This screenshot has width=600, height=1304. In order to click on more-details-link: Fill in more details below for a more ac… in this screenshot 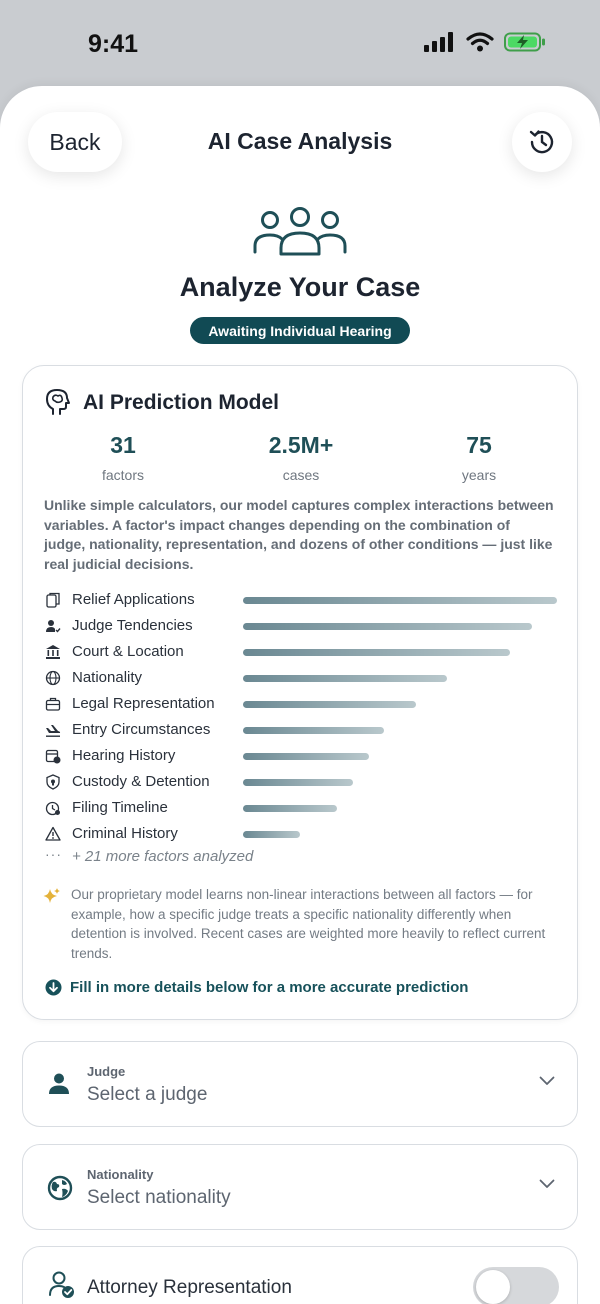, I will do `click(256, 987)`.